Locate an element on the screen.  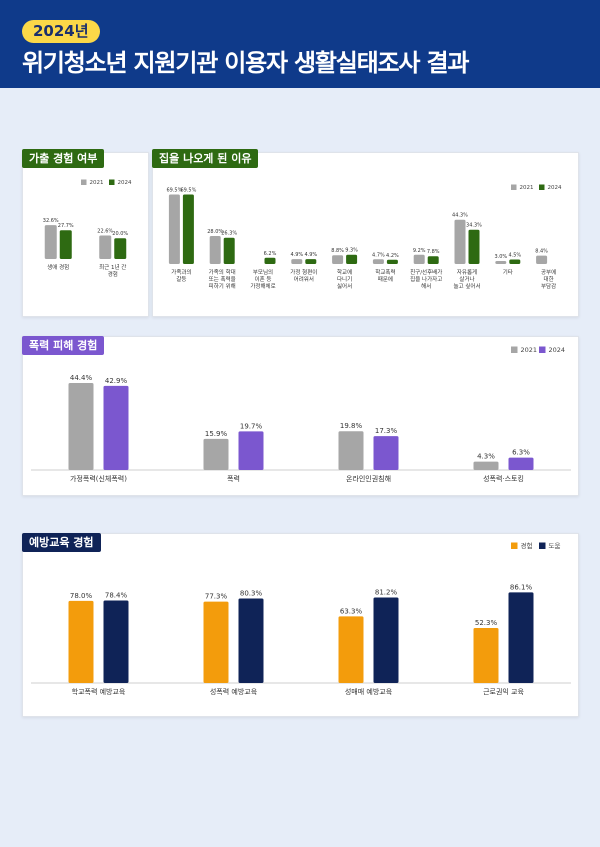
category-label: 성매매 예방교육 is located at coordinates (369, 691).